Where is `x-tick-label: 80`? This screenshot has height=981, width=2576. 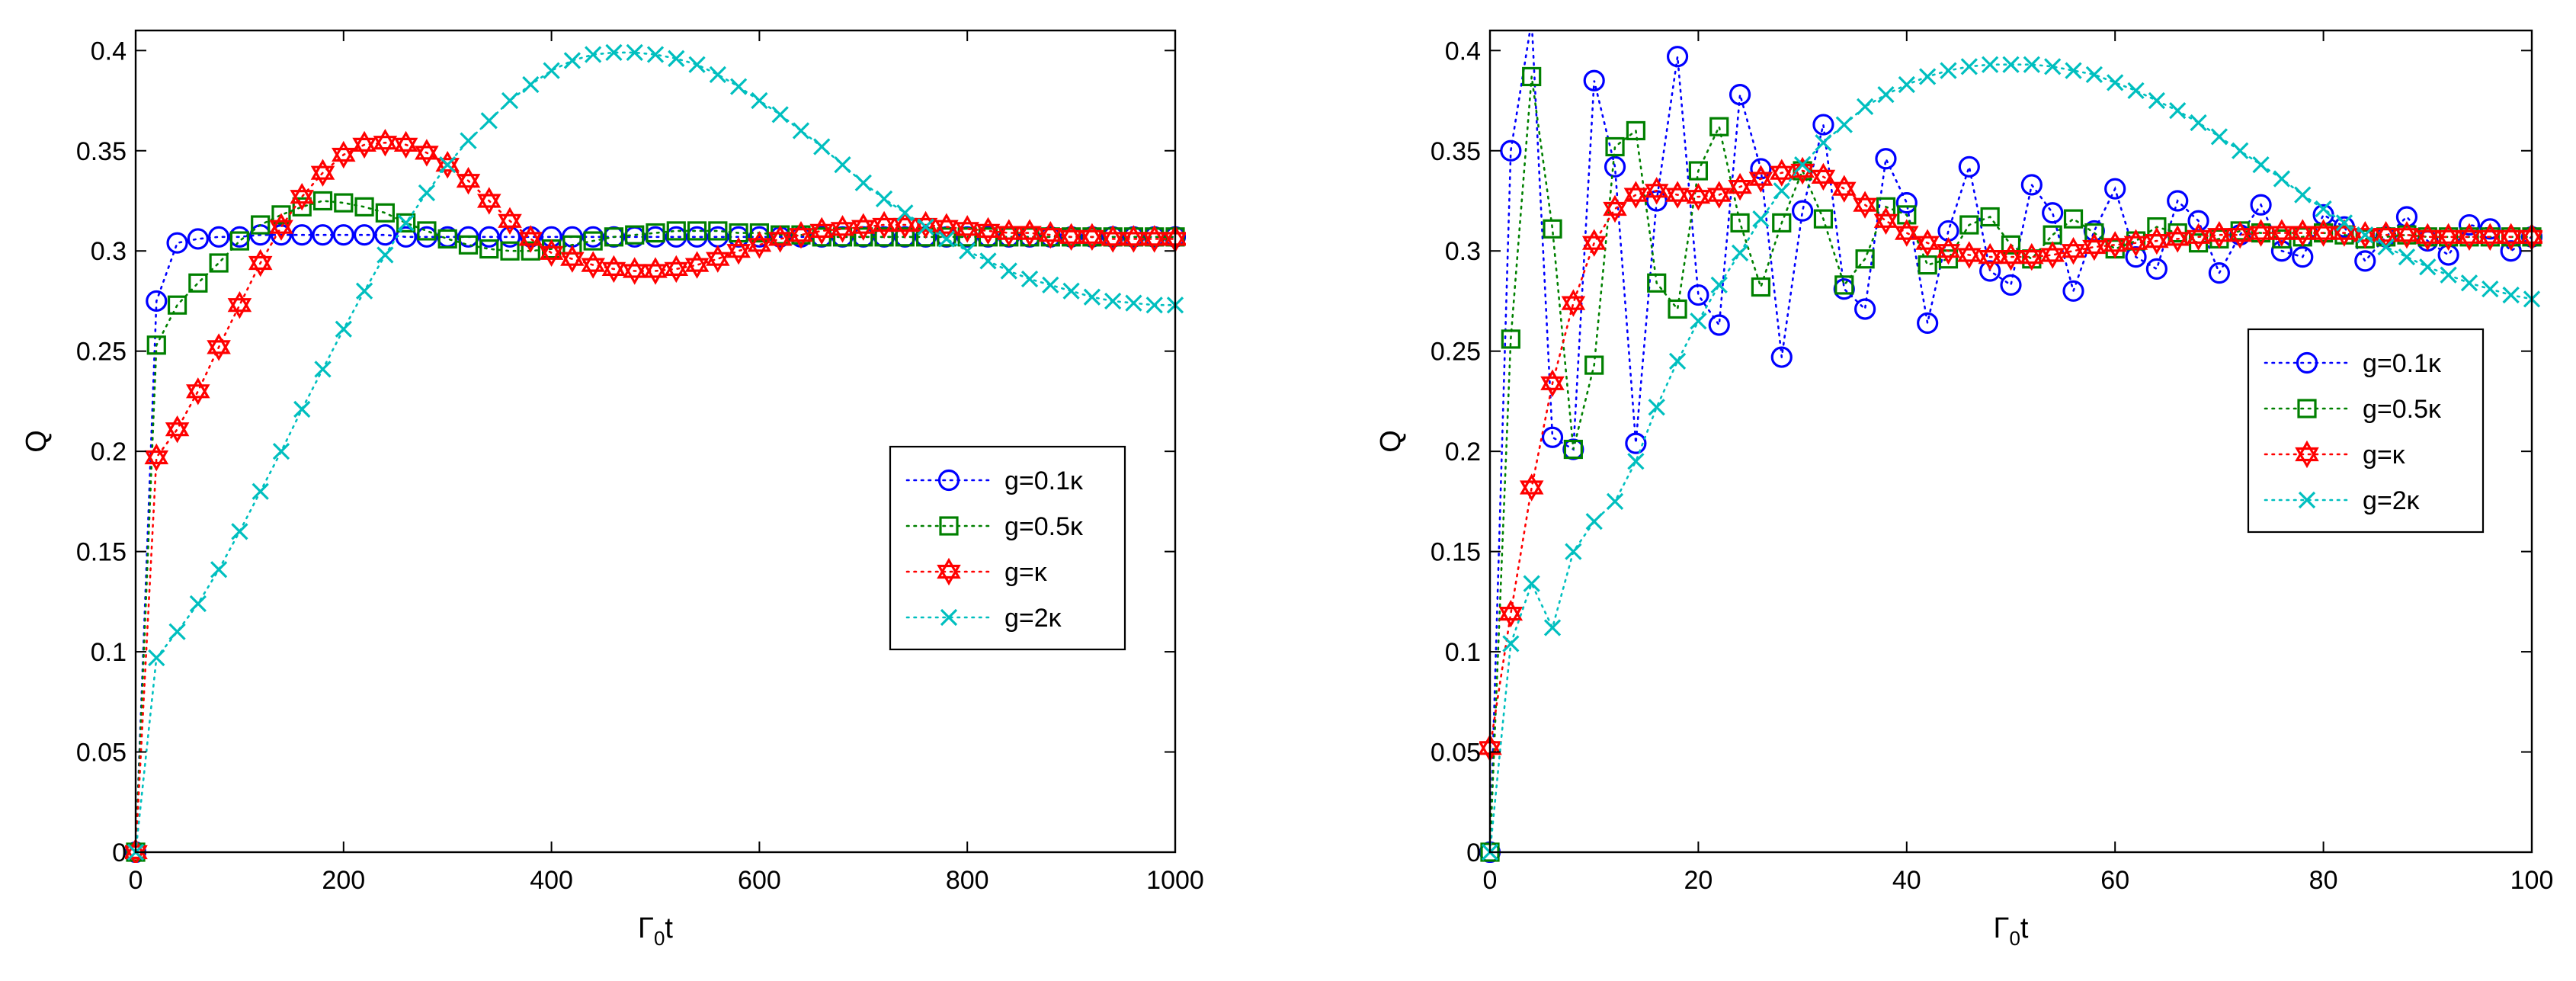
x-tick-label: 80 is located at coordinates (2323, 880).